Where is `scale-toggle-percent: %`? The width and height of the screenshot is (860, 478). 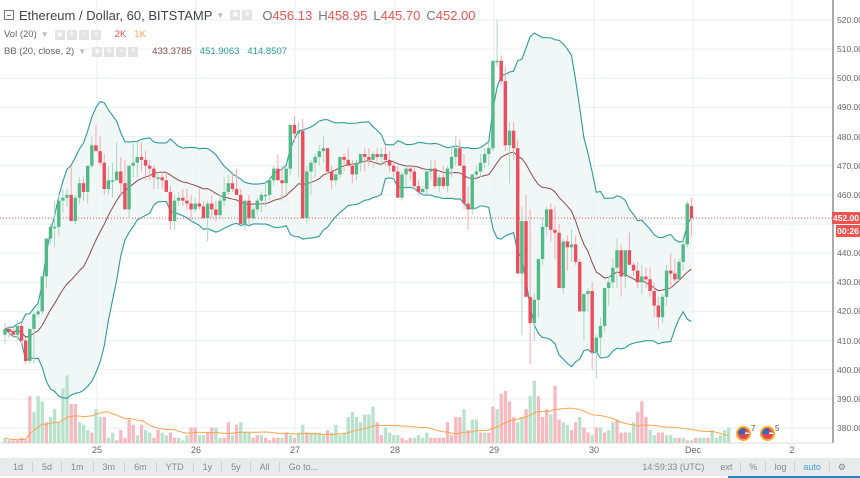
scale-toggle-percent: % is located at coordinates (752, 467).